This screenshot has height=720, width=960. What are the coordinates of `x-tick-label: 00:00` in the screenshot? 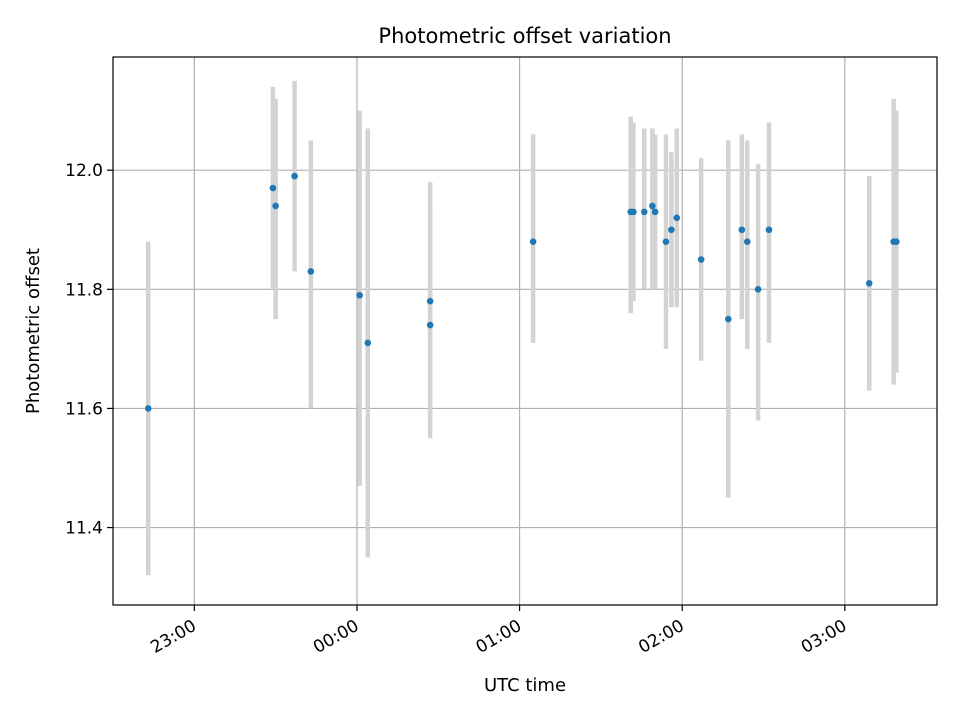 It's located at (336, 637).